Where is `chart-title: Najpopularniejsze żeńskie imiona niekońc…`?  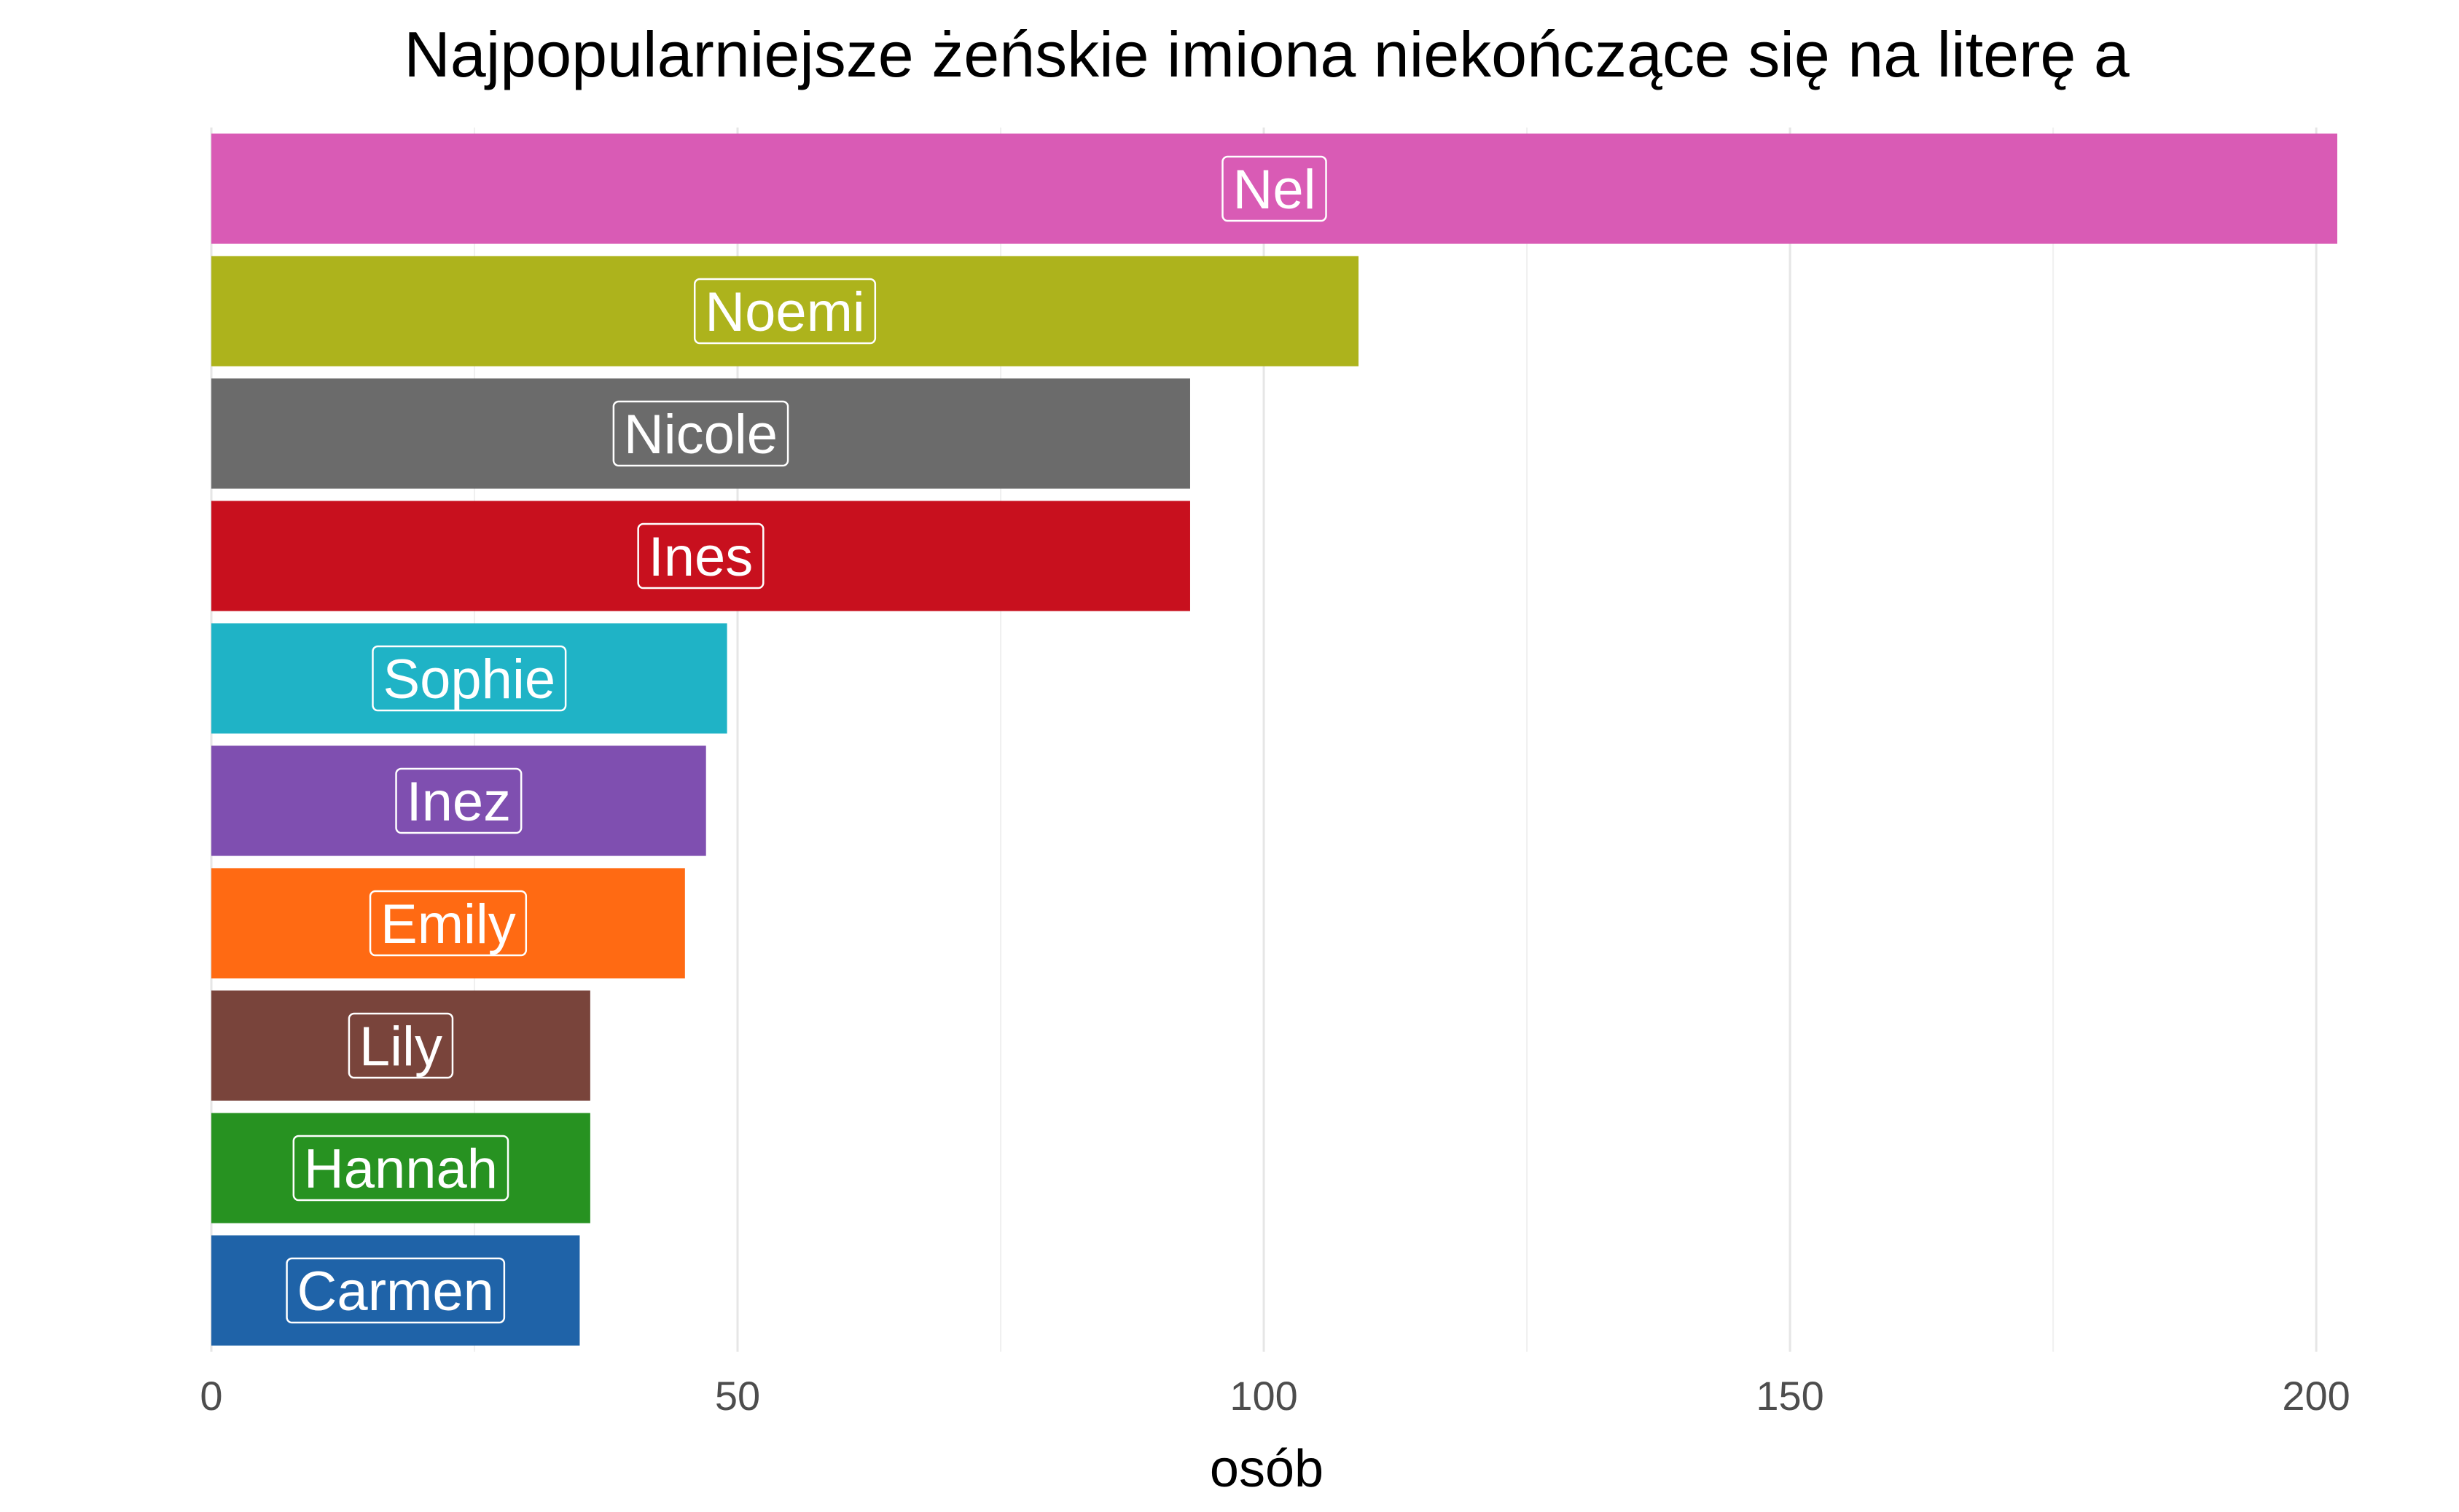 chart-title: Najpopularniejsze żeńskie imiona niekońc… is located at coordinates (1267, 54).